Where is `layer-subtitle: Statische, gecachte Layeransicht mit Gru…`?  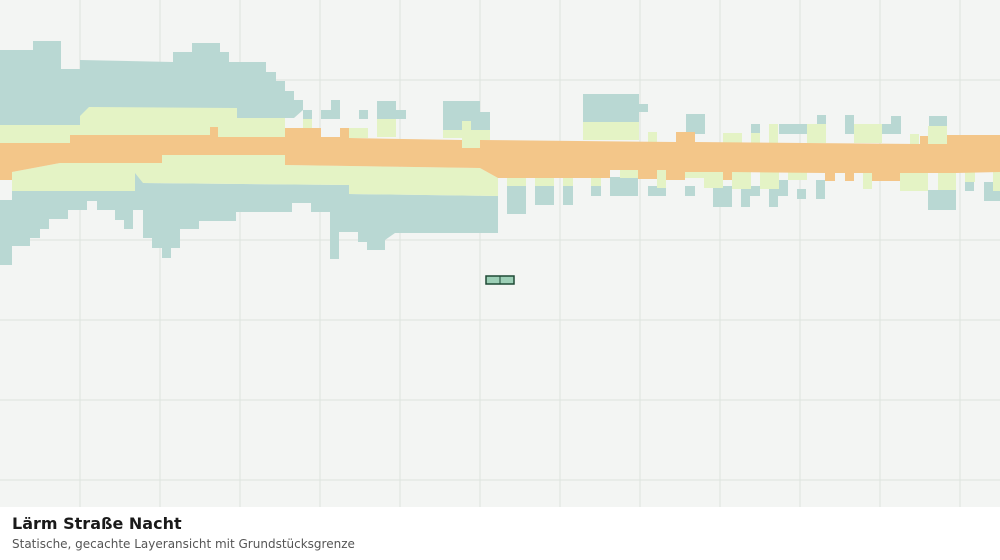 layer-subtitle: Statische, gecachte Layeransicht mit Gru… is located at coordinates (183, 544).